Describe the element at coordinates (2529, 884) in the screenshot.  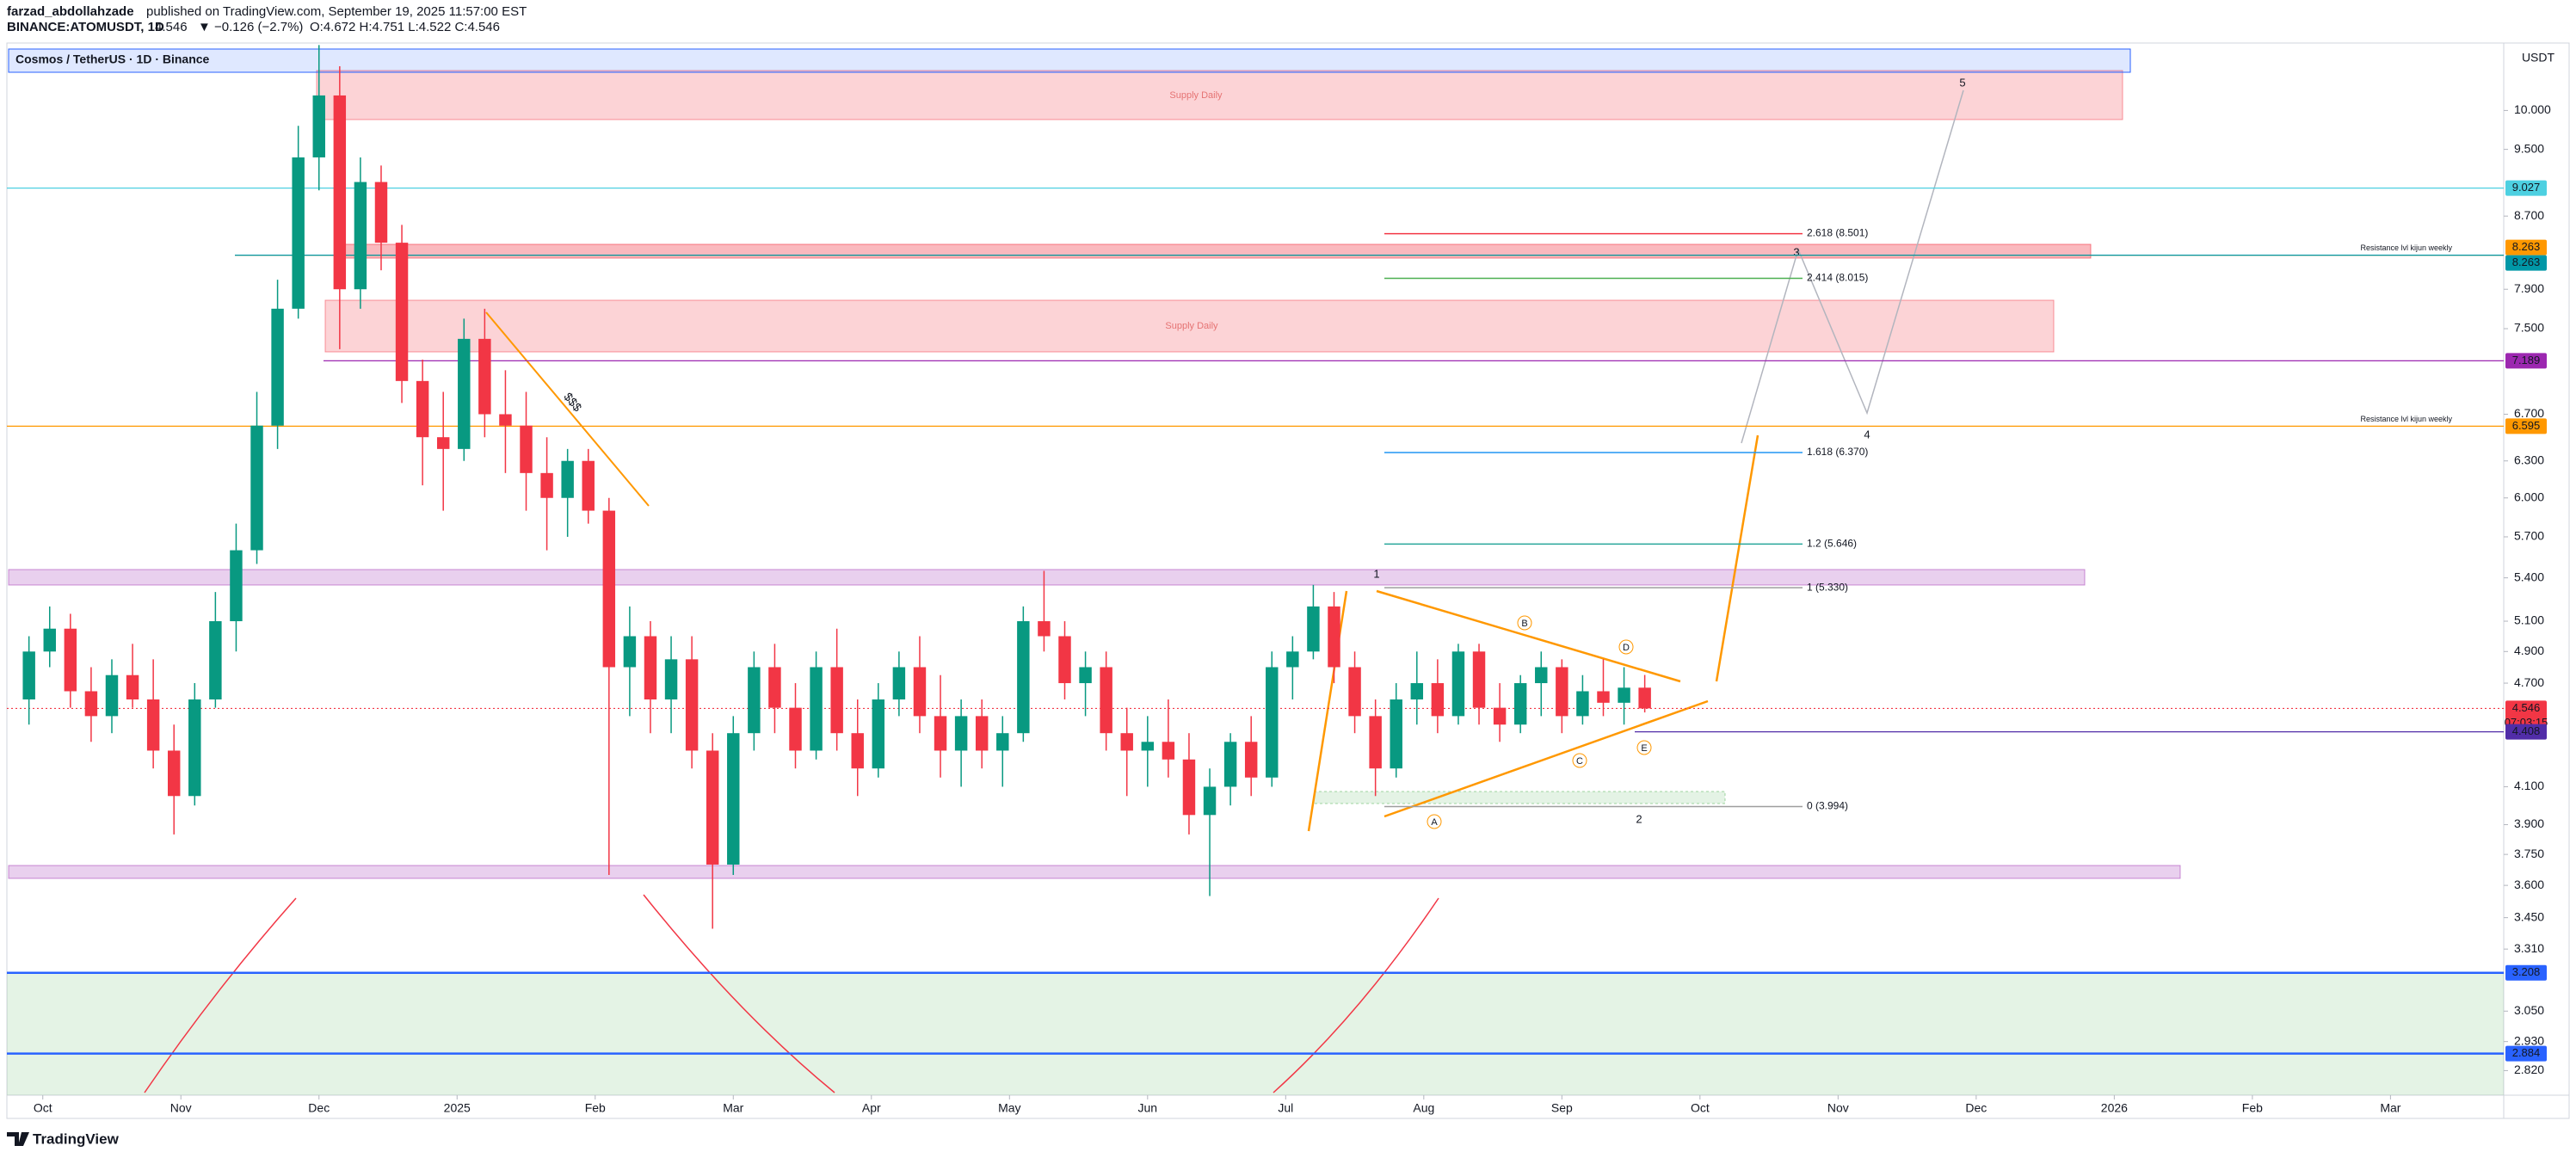
I see `y-tick-label: 3.600` at that location.